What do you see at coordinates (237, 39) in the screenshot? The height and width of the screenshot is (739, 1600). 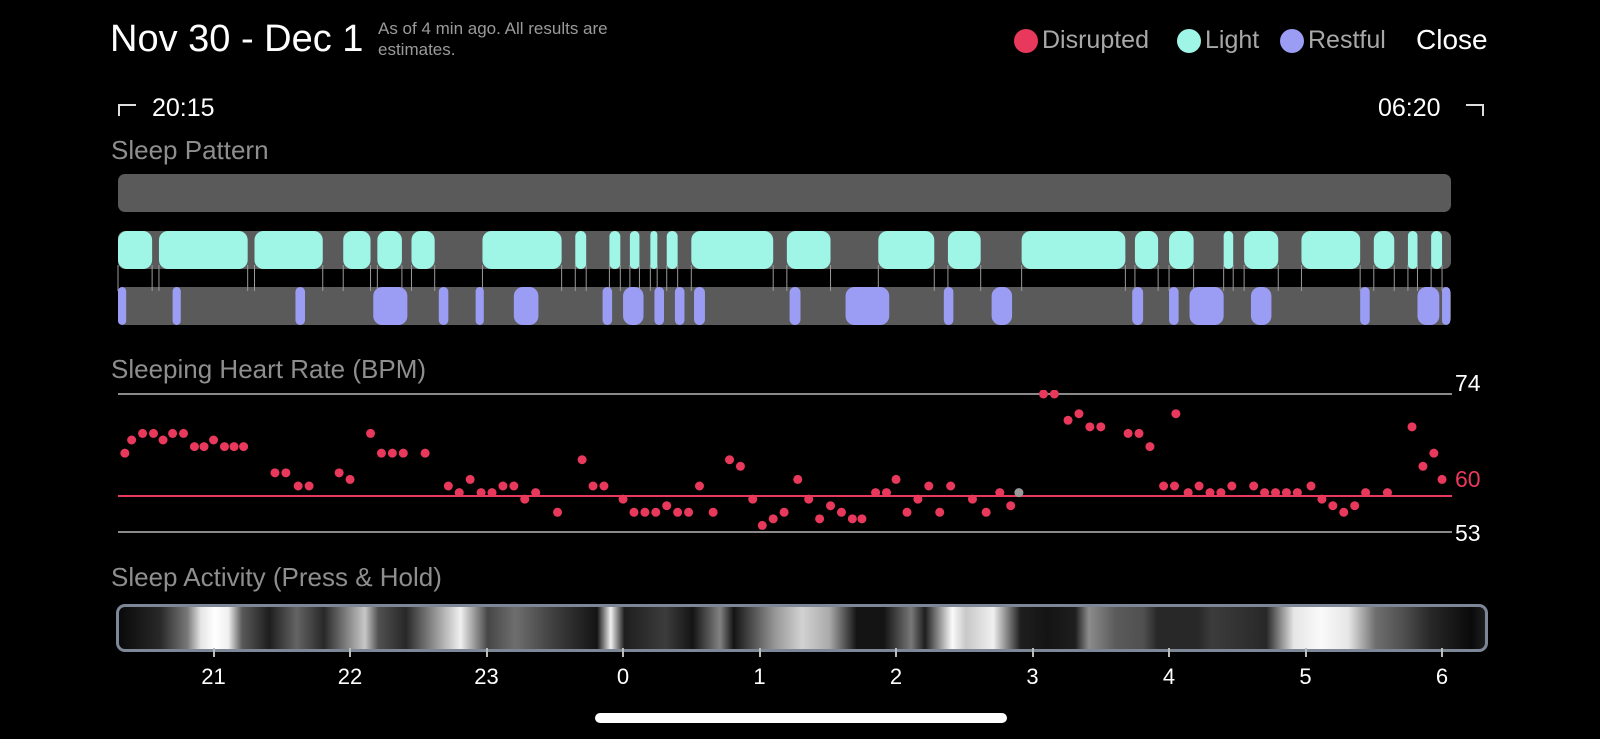 I see `page-title: Nov 30 - Dec 1` at bounding box center [237, 39].